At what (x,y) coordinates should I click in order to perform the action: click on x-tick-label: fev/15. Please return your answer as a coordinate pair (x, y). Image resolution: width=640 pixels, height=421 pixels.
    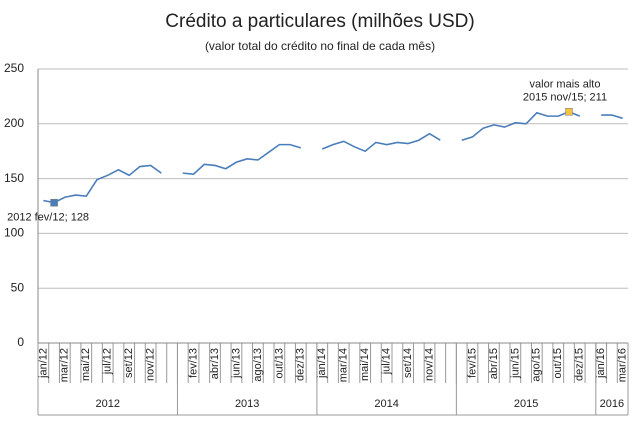
    Looking at the image, I should click on (472, 363).